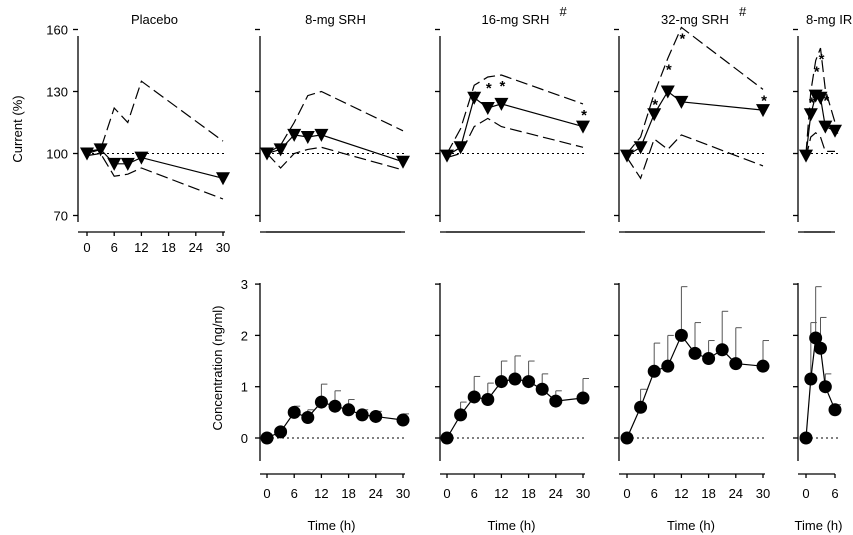  I want to click on y-tick-label: 130, so click(57, 92).